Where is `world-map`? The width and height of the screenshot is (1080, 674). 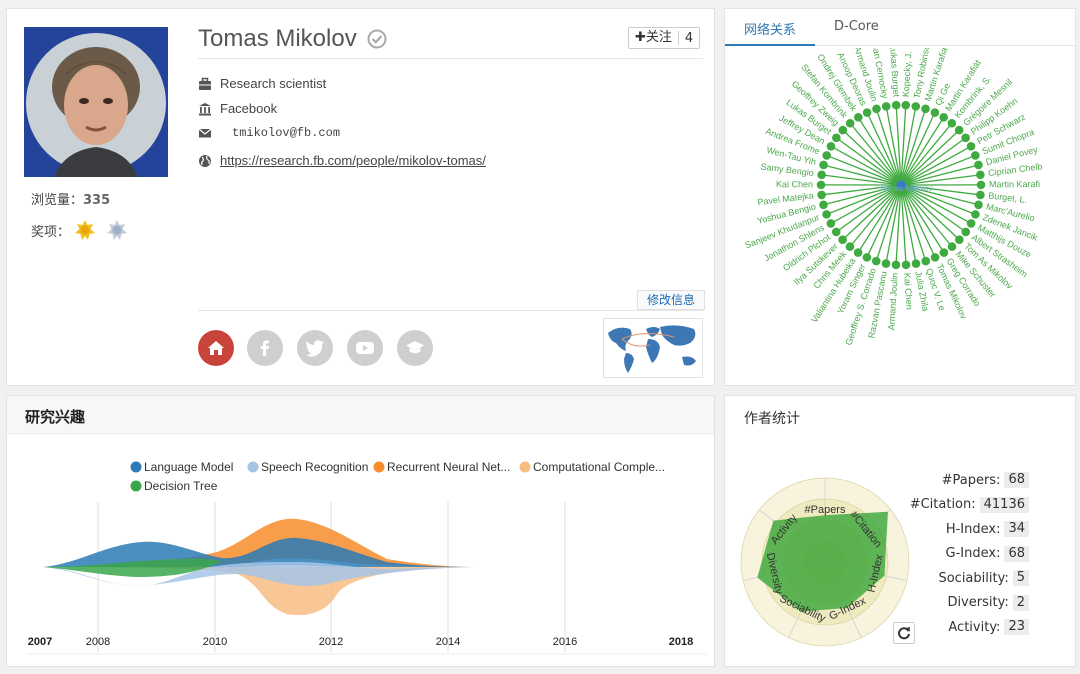
world-map is located at coordinates (653, 348).